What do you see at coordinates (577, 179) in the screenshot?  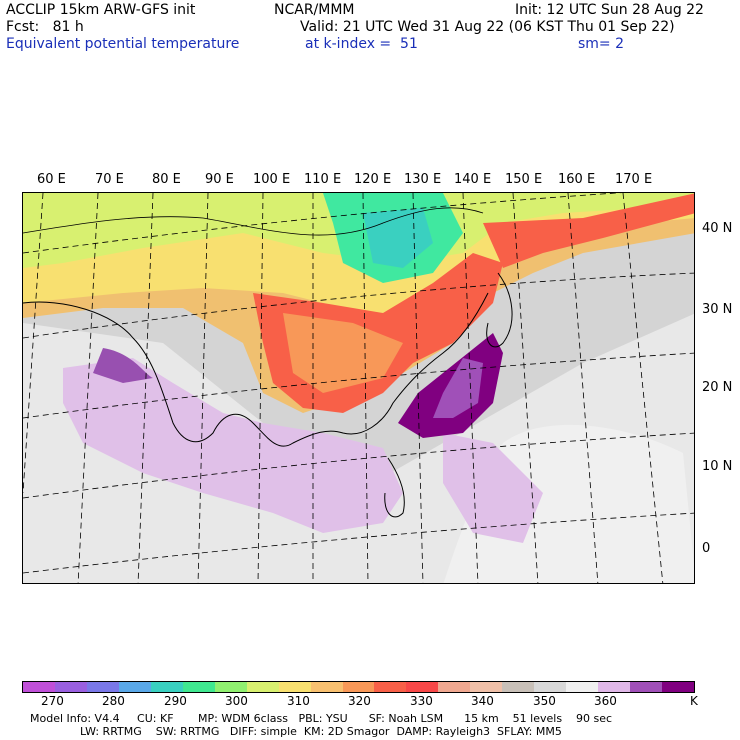 I see `lon-label: 160 E` at bounding box center [577, 179].